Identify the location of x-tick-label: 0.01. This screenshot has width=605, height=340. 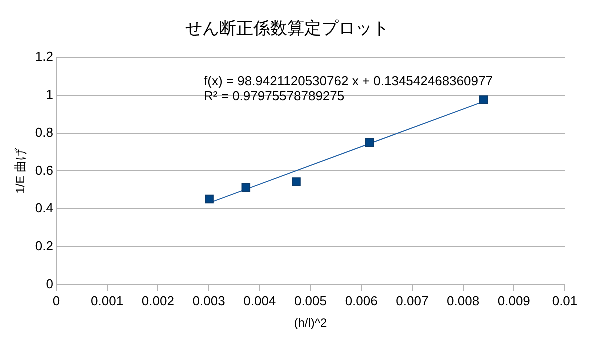
(565, 300).